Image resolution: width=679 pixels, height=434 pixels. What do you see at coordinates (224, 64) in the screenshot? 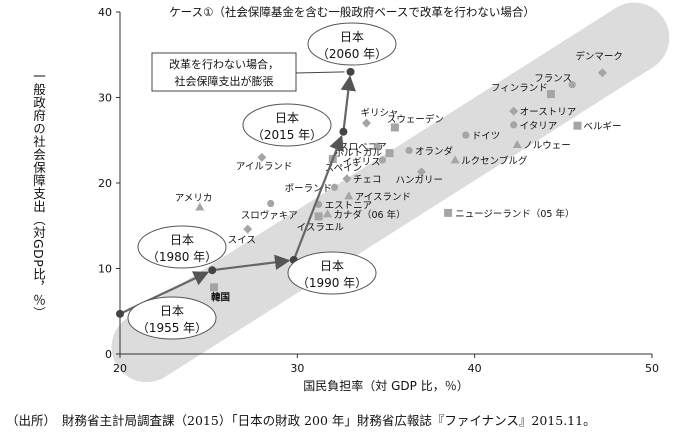
I see `annotation-line: 改革を行わない場合，` at bounding box center [224, 64].